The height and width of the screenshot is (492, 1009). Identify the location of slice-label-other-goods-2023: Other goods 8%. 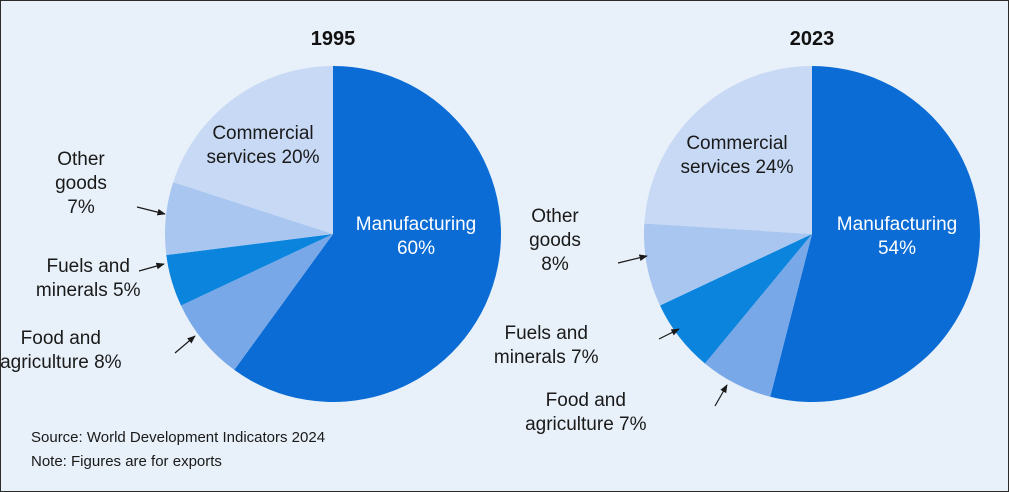
(555, 240).